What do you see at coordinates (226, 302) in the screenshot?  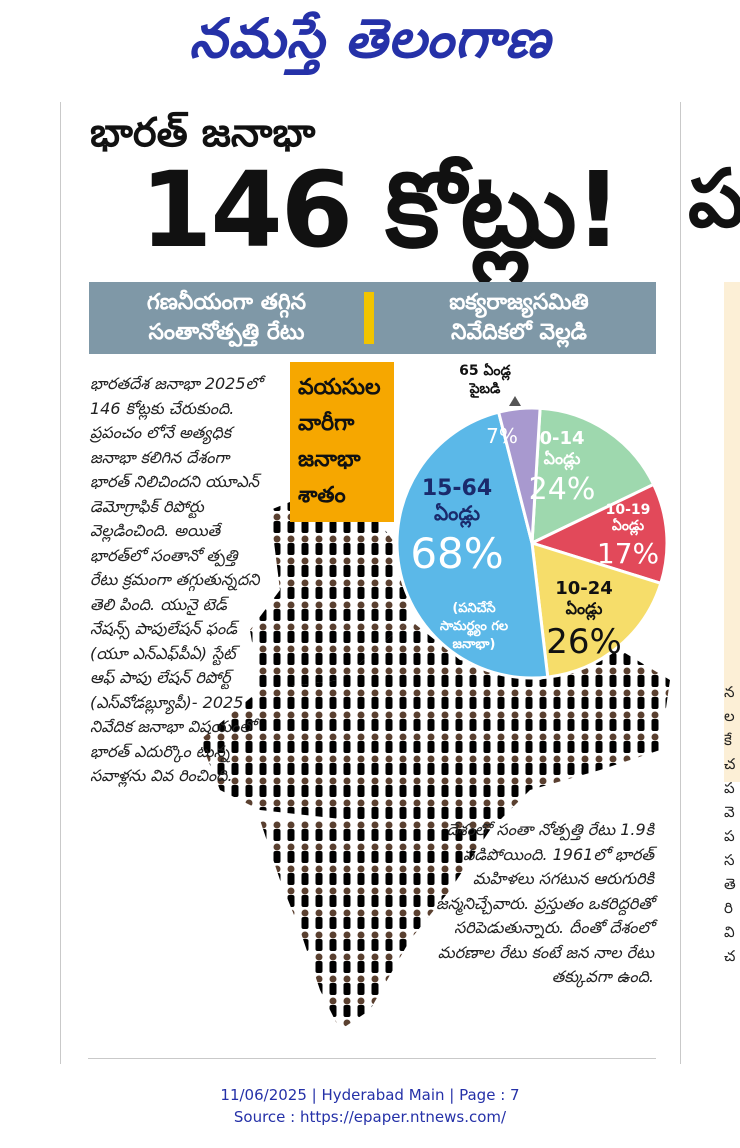 I see `banner-left-line1: గణనీయంగా తగ్గిన` at bounding box center [226, 302].